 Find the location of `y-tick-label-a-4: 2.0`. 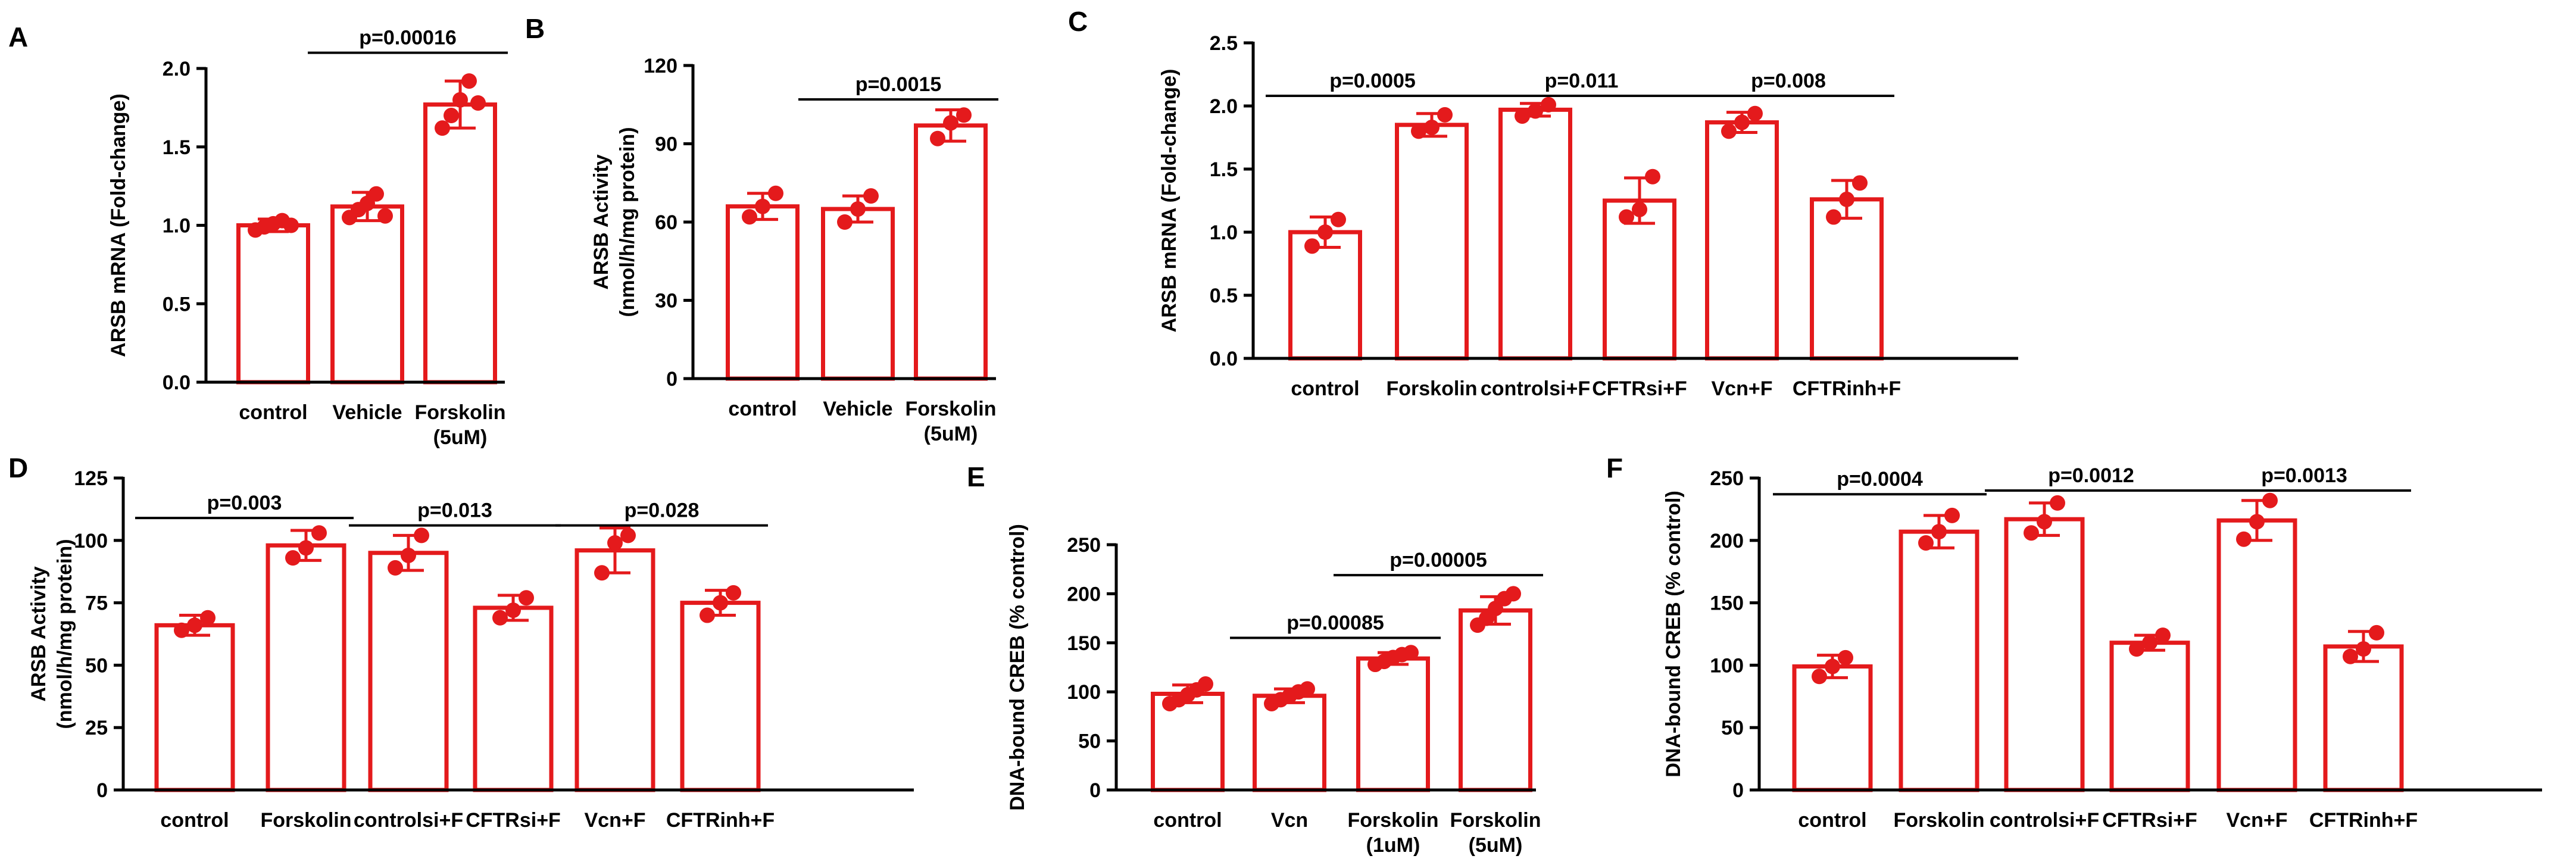

y-tick-label-a-4: 2.0 is located at coordinates (177, 69).